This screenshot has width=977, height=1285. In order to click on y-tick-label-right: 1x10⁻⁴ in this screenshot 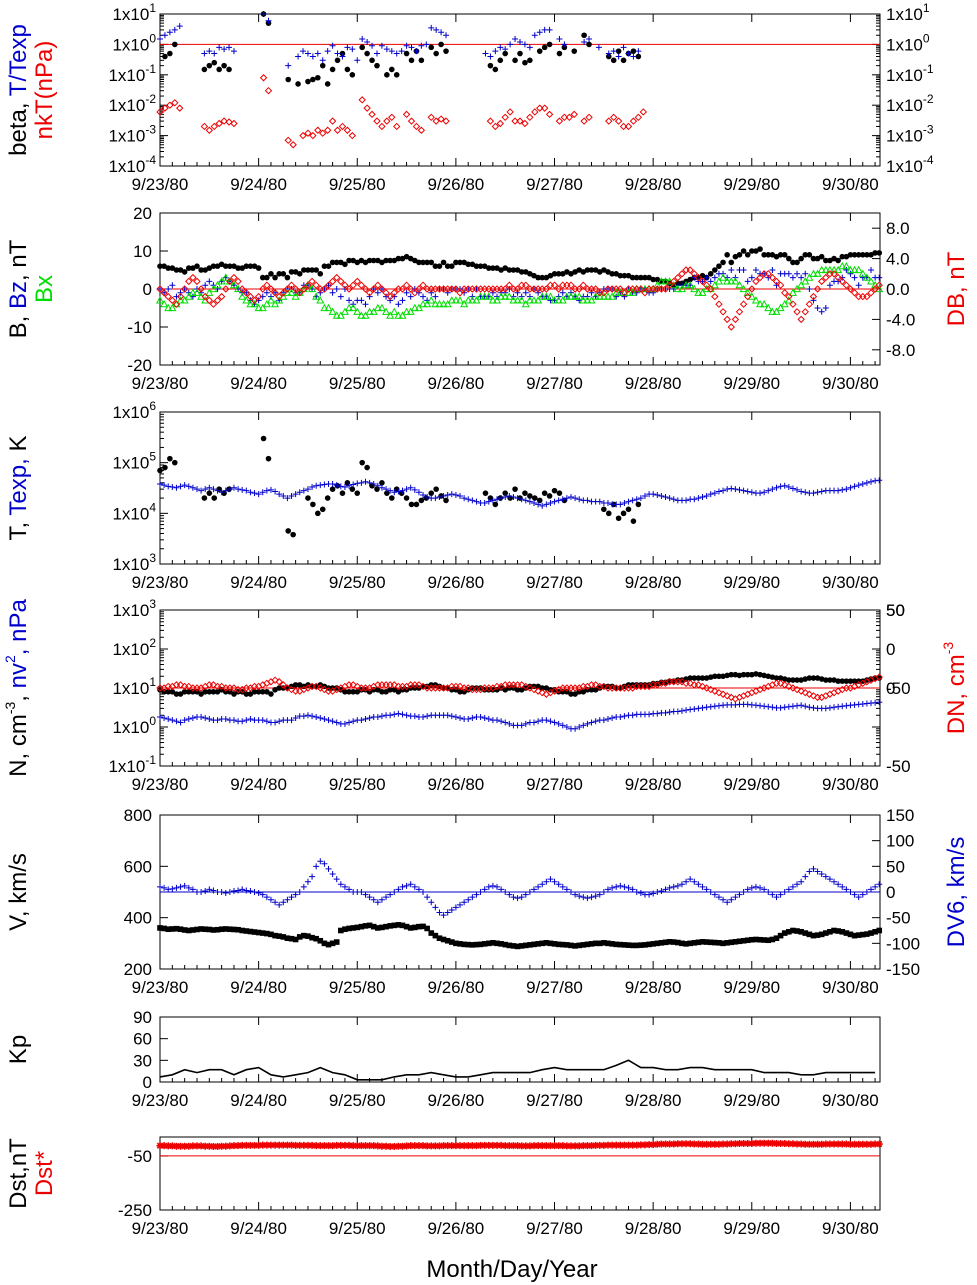, I will do `click(910, 164)`.